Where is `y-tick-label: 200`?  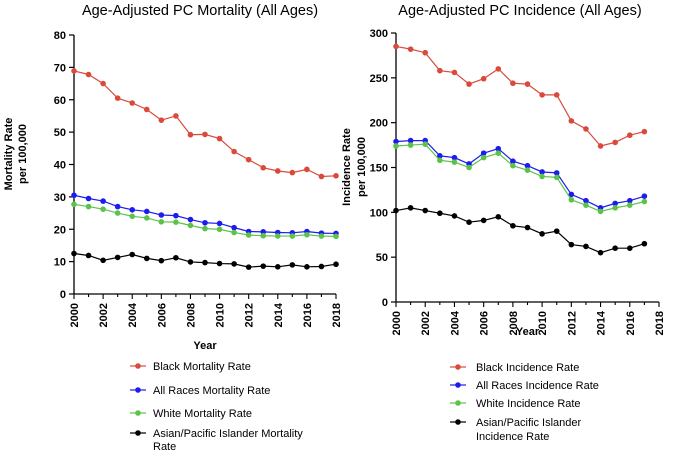
y-tick-label: 200 is located at coordinates (379, 124).